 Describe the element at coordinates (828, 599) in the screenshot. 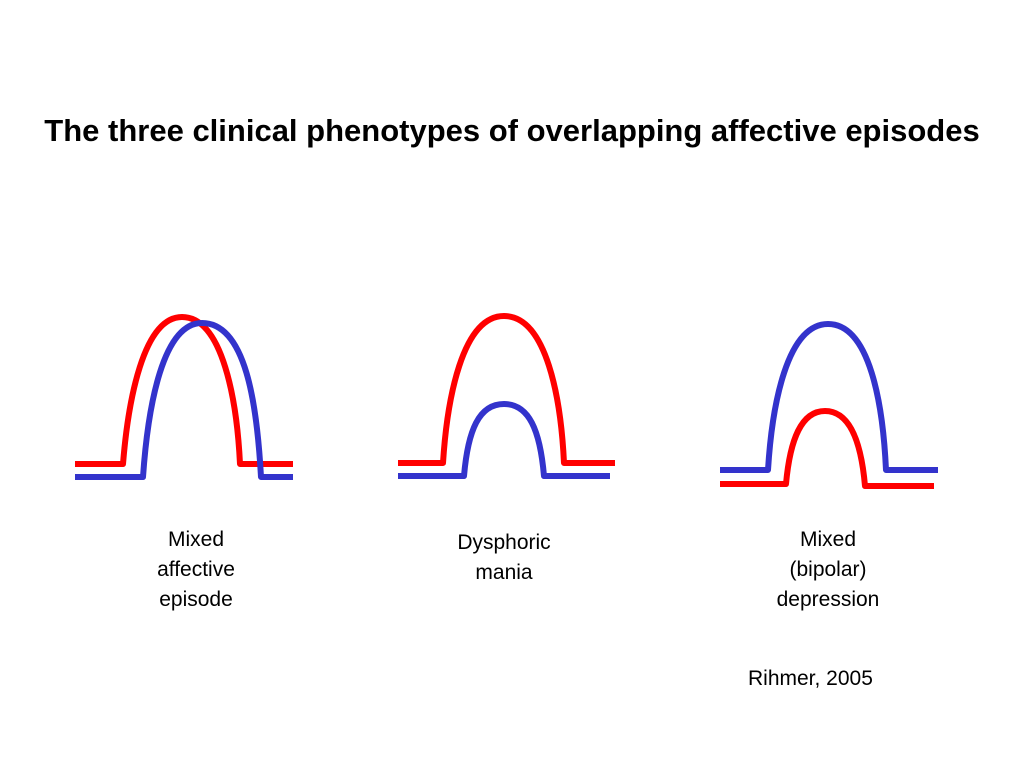

I see `caption-line: depression` at that location.